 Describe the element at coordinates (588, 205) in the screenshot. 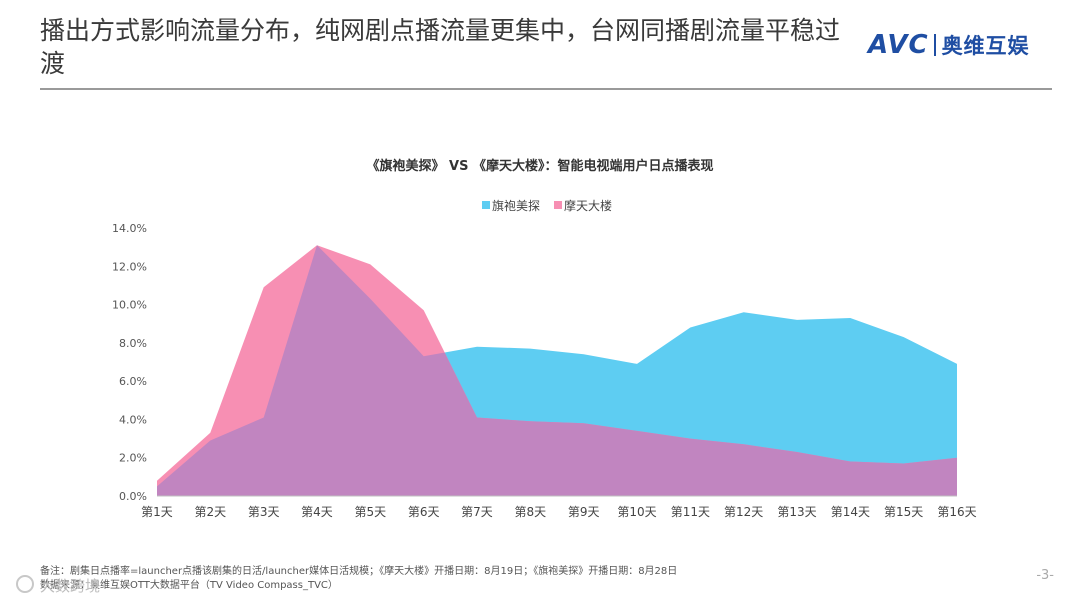

I see `legend-label: 摩天大楼` at that location.